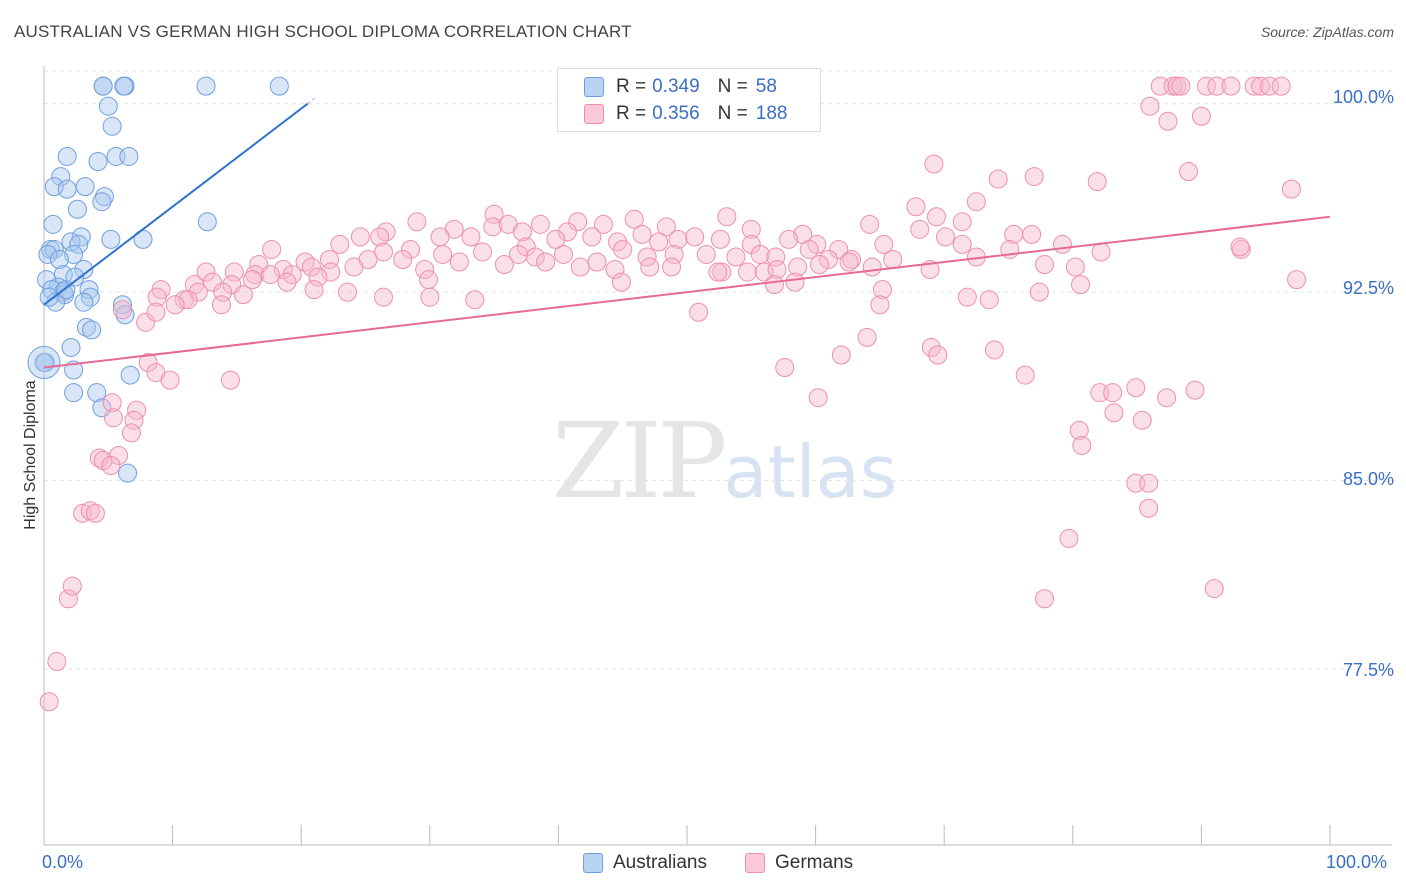 The image size is (1406, 892). Describe the element at coordinates (639, 461) in the screenshot. I see `watermark-zip: ZIP` at that location.